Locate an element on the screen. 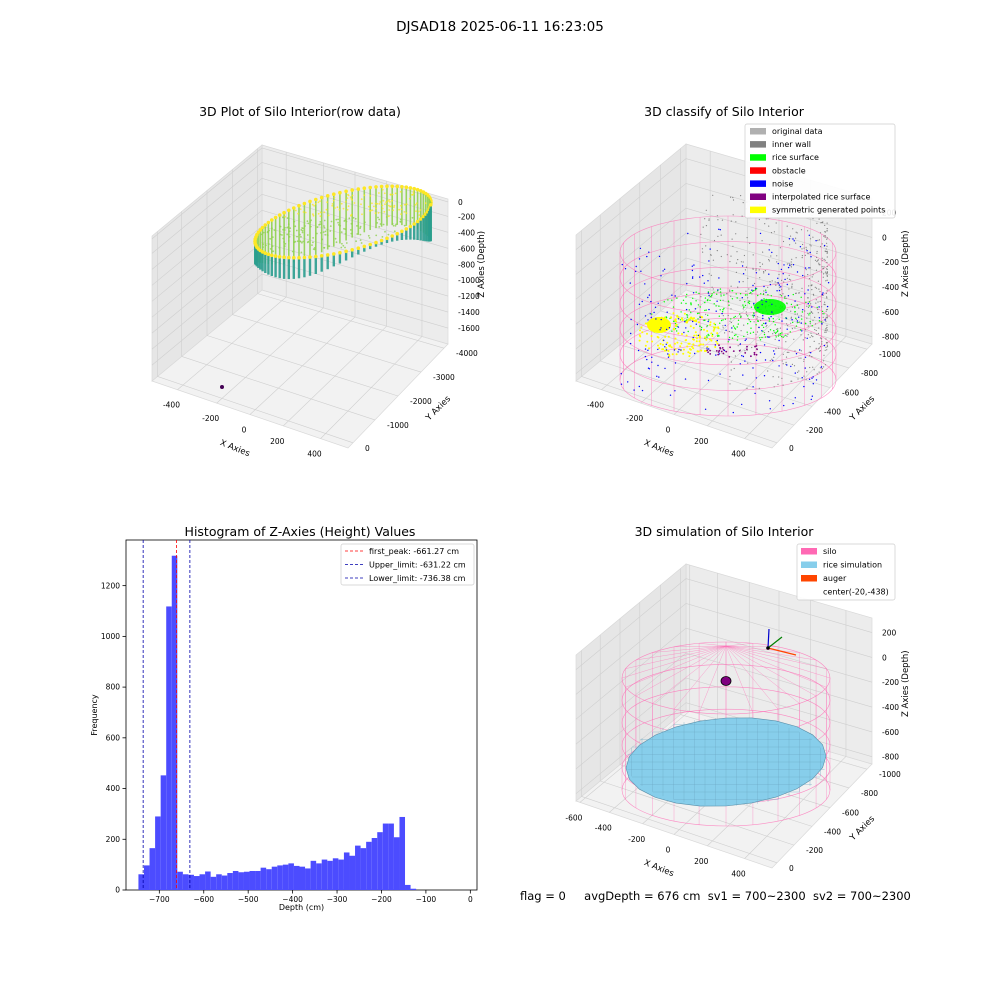 The width and height of the screenshot is (1000, 1000). z-tick-label: -800 is located at coordinates (466, 264).